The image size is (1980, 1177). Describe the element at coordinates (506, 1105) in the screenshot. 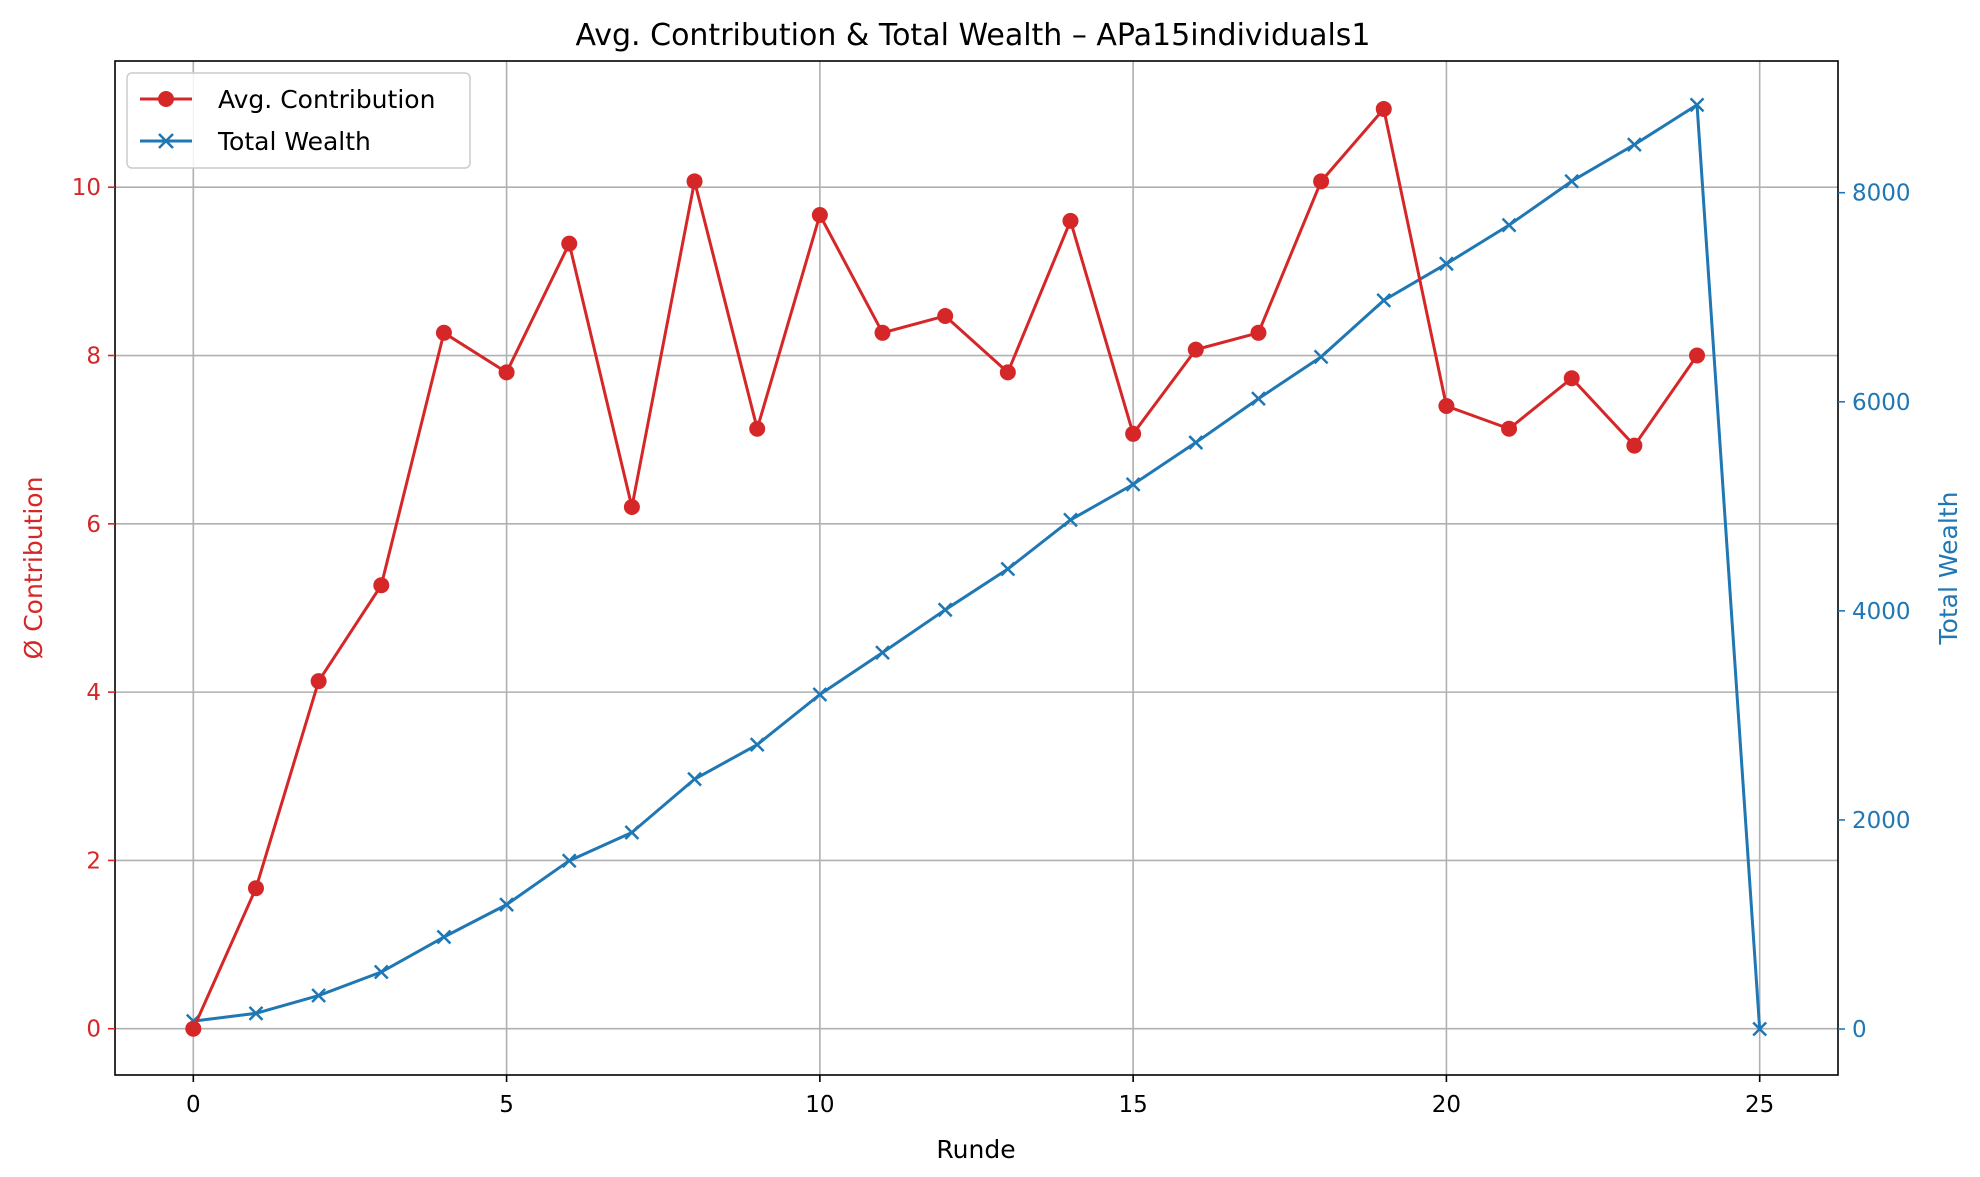

I see `x-tick-label: 5` at that location.